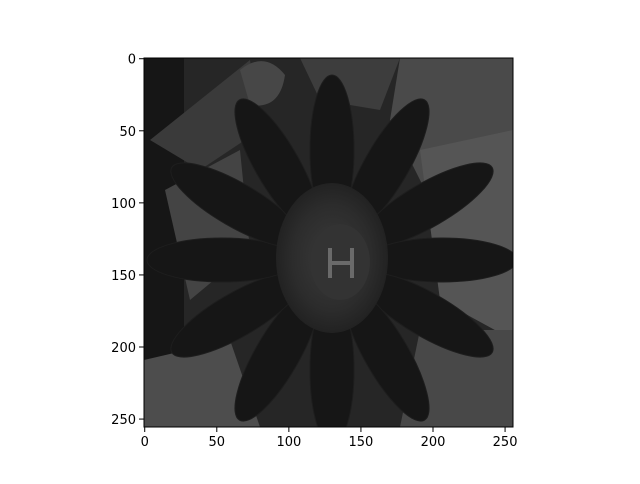 The height and width of the screenshot is (484, 640). I want to click on y-tick-label: 150, so click(123, 276).